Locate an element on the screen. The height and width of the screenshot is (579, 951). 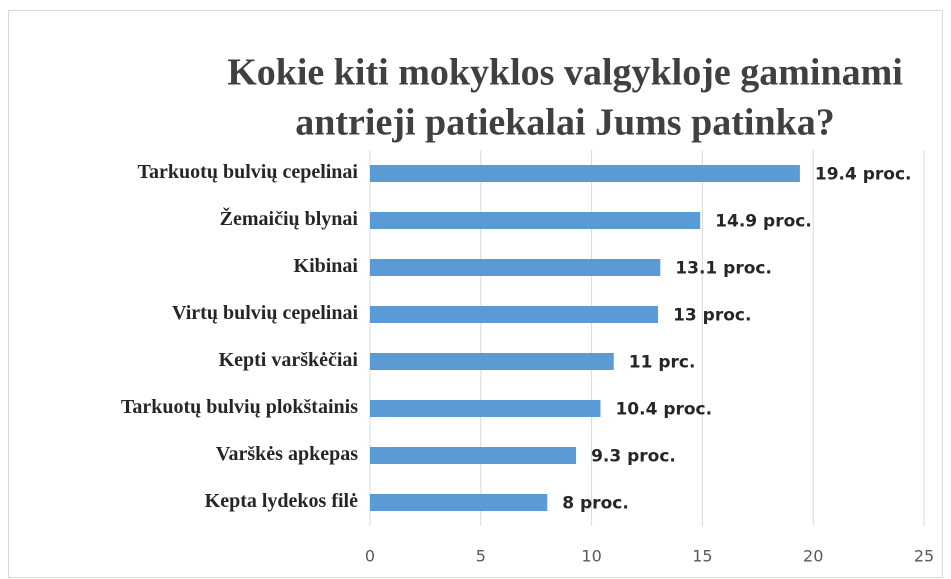
y-tick-label: Tarkuotų bulvių cepelinai is located at coordinates (248, 172).